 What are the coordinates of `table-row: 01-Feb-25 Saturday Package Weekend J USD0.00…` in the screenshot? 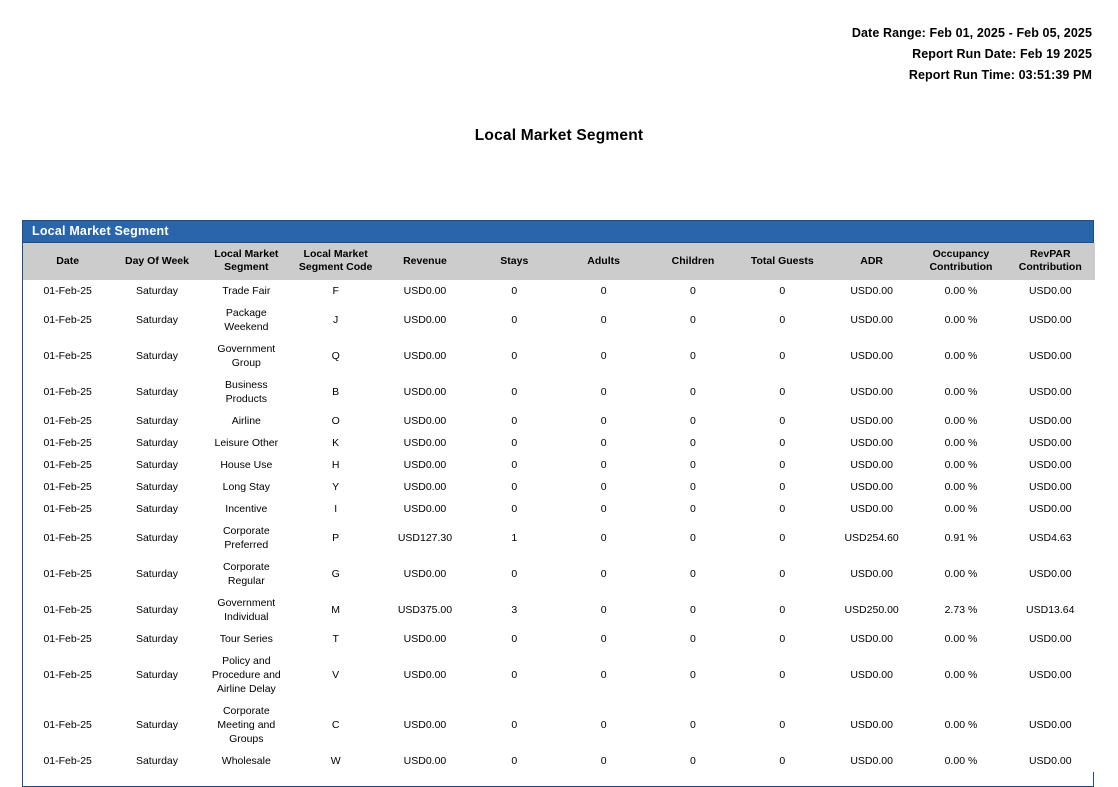 It's located at (559, 320).